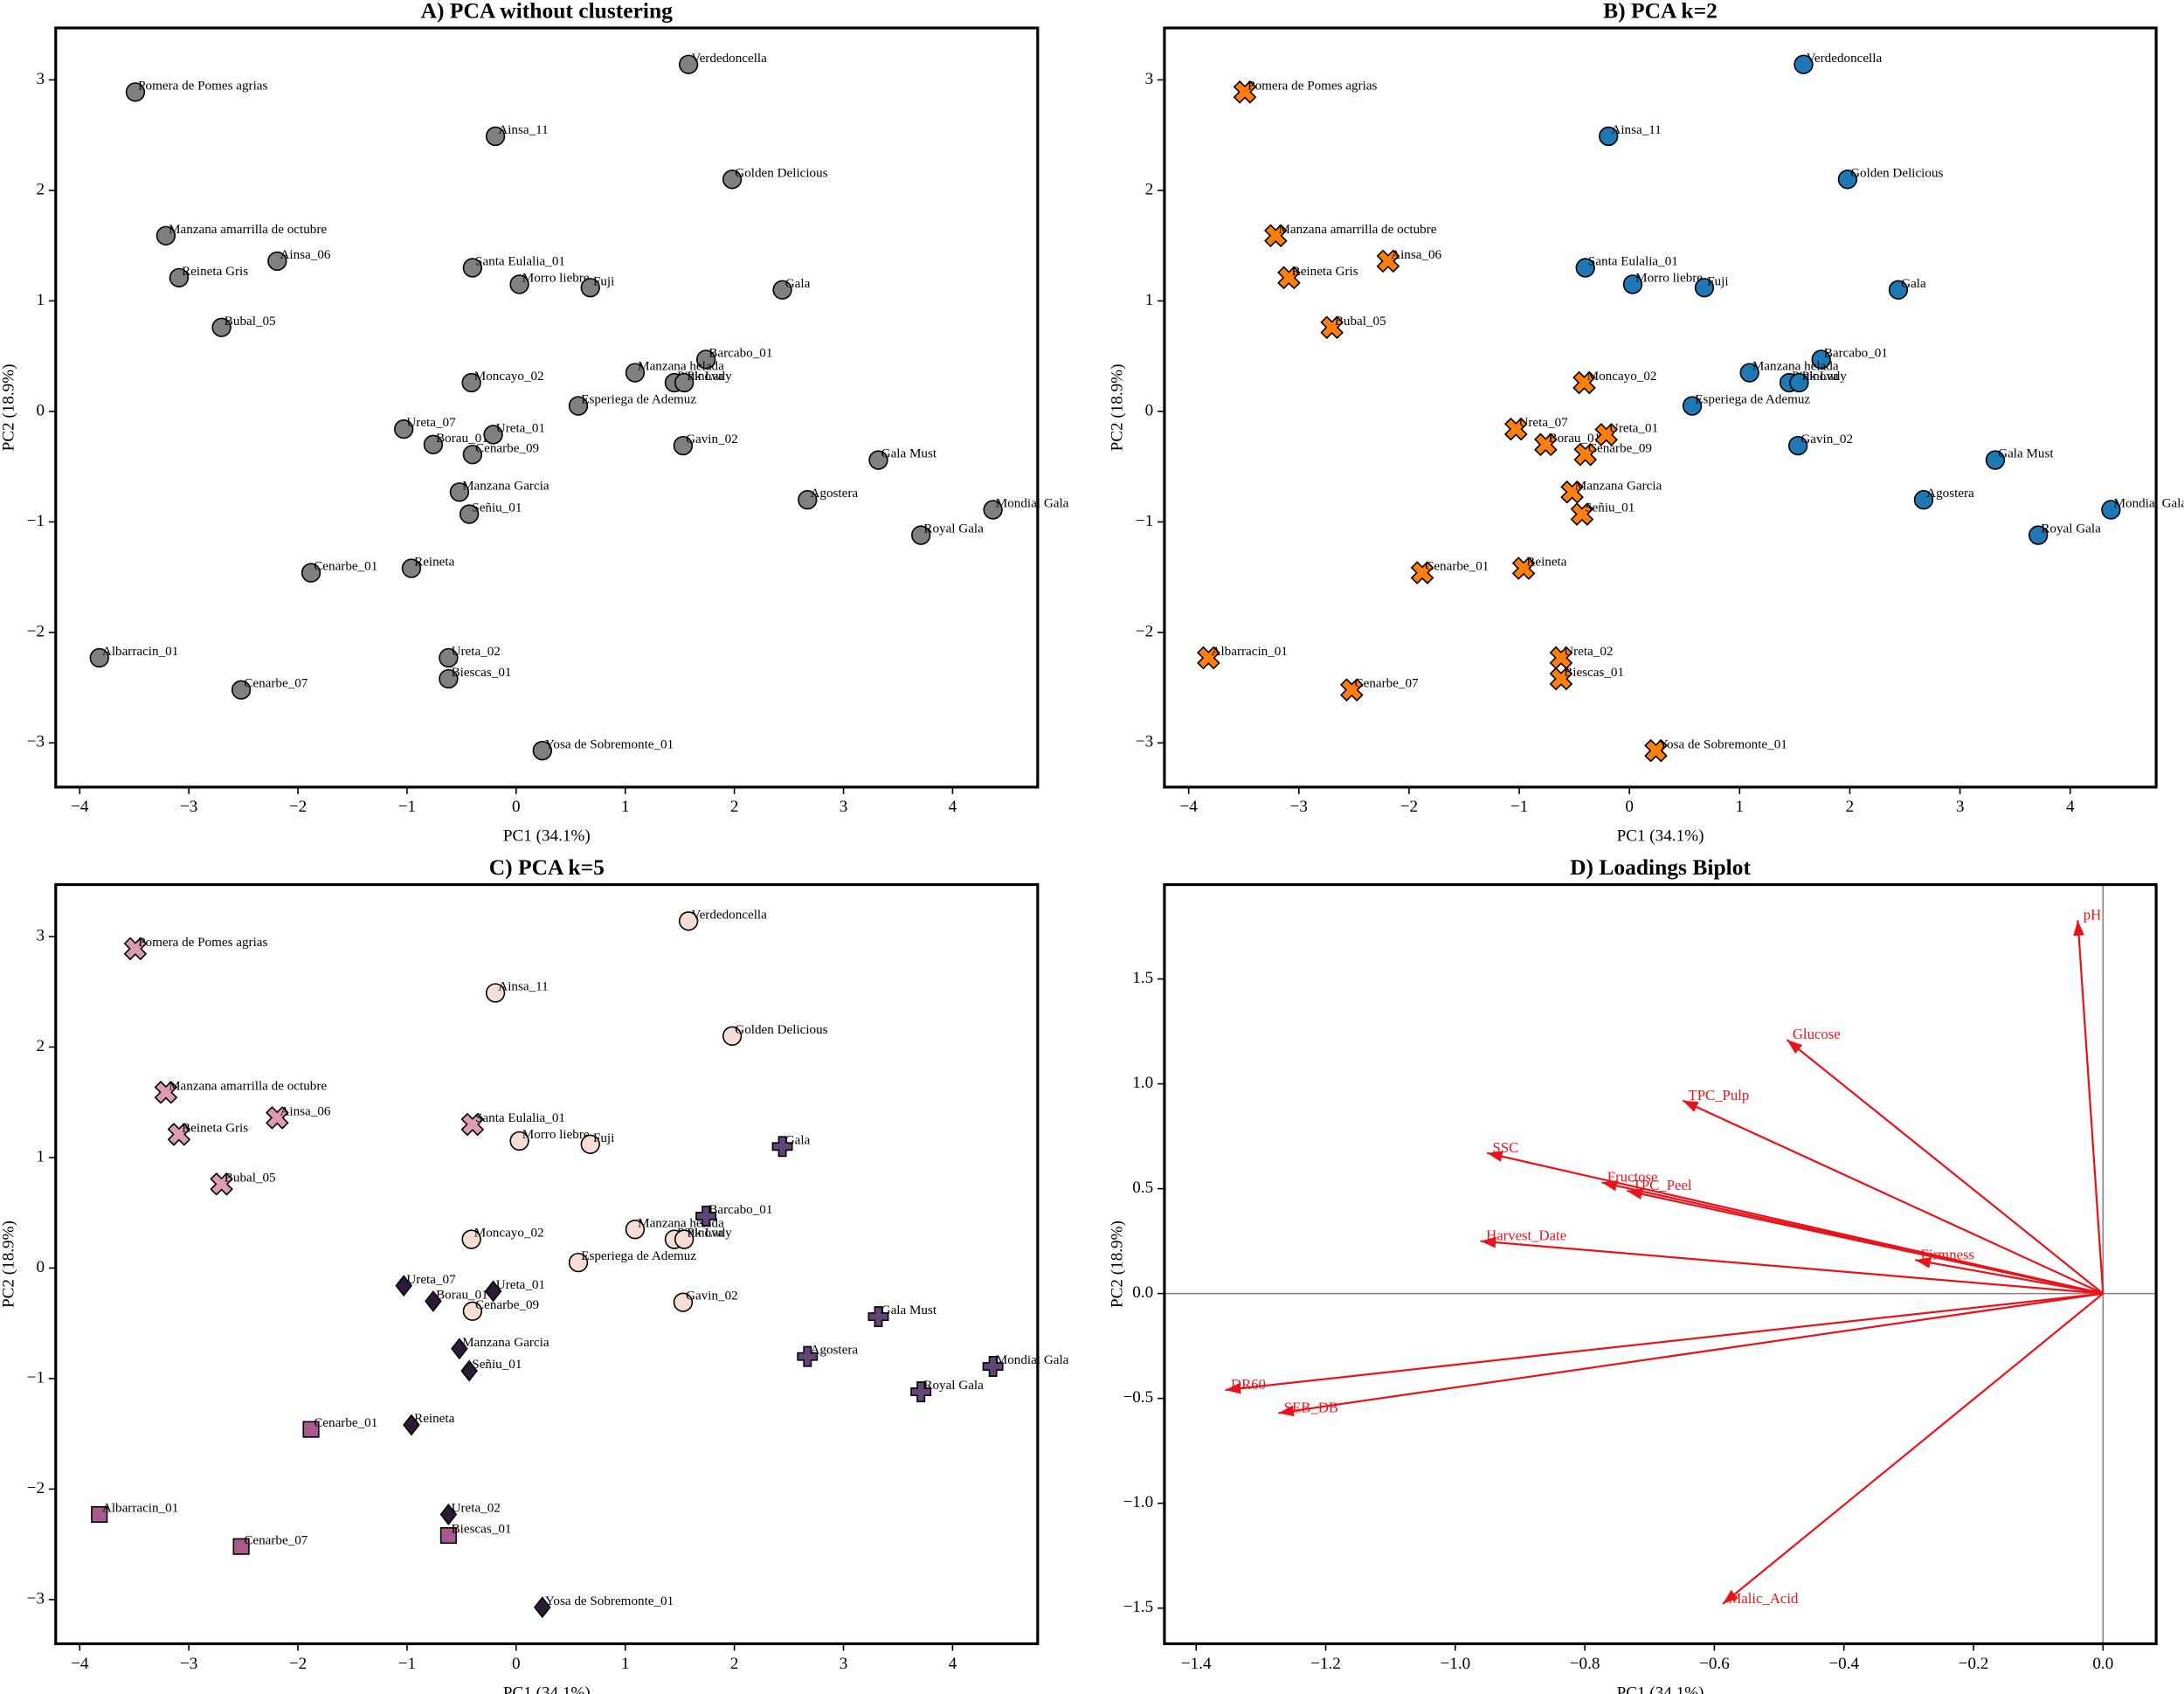  I want to click on point-label: Agostera, so click(834, 1351).